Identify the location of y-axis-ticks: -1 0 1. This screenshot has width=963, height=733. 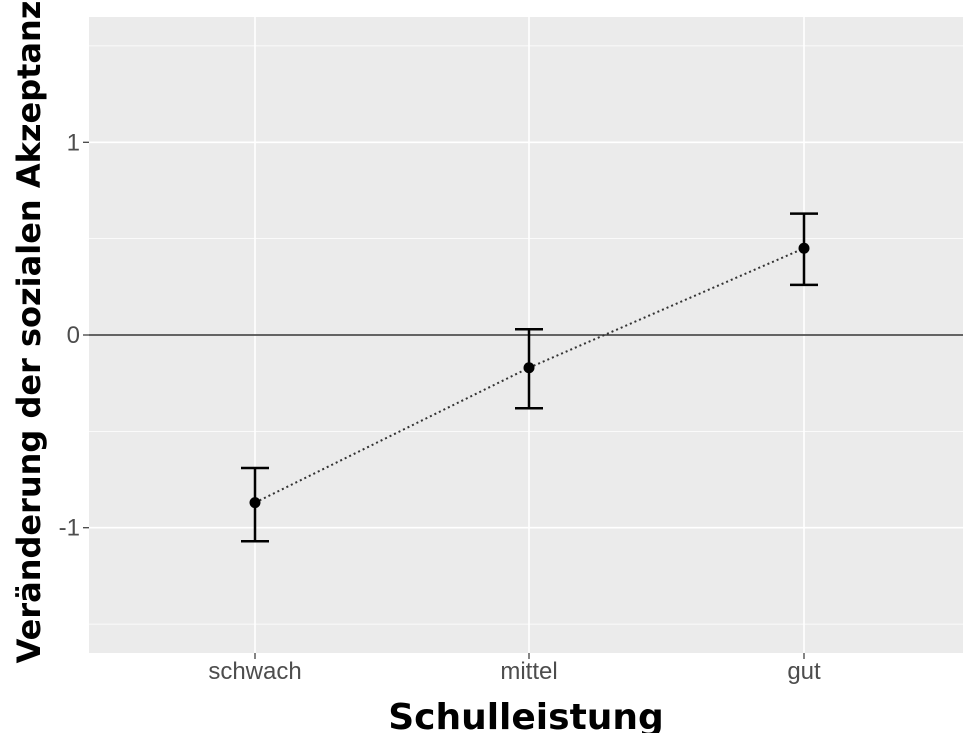
(74, 335).